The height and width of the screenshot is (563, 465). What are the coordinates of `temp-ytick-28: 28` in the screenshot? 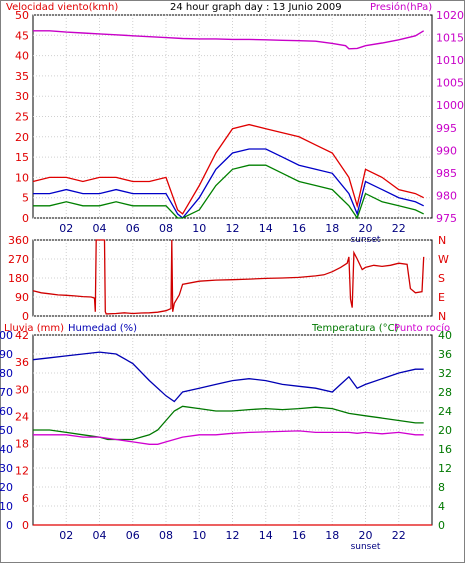 It's located at (445, 392).